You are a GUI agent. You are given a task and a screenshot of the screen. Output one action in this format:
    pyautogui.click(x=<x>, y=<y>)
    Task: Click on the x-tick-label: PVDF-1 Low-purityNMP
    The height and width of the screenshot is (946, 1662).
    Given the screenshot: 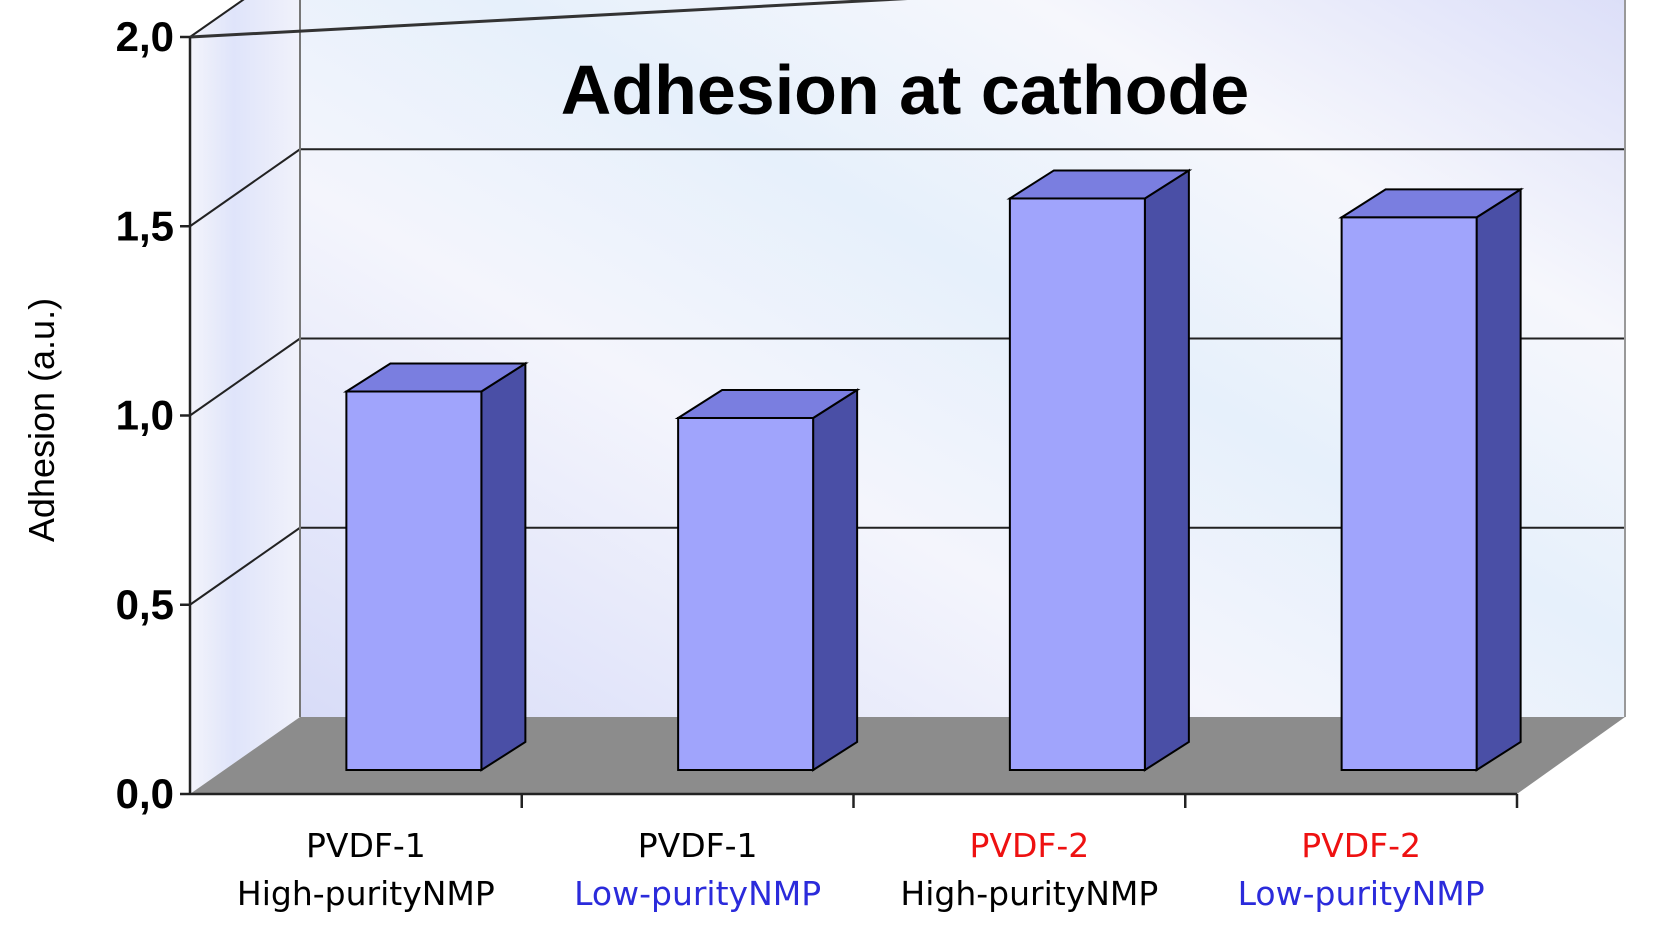 What is the action you would take?
    pyautogui.click(x=698, y=870)
    